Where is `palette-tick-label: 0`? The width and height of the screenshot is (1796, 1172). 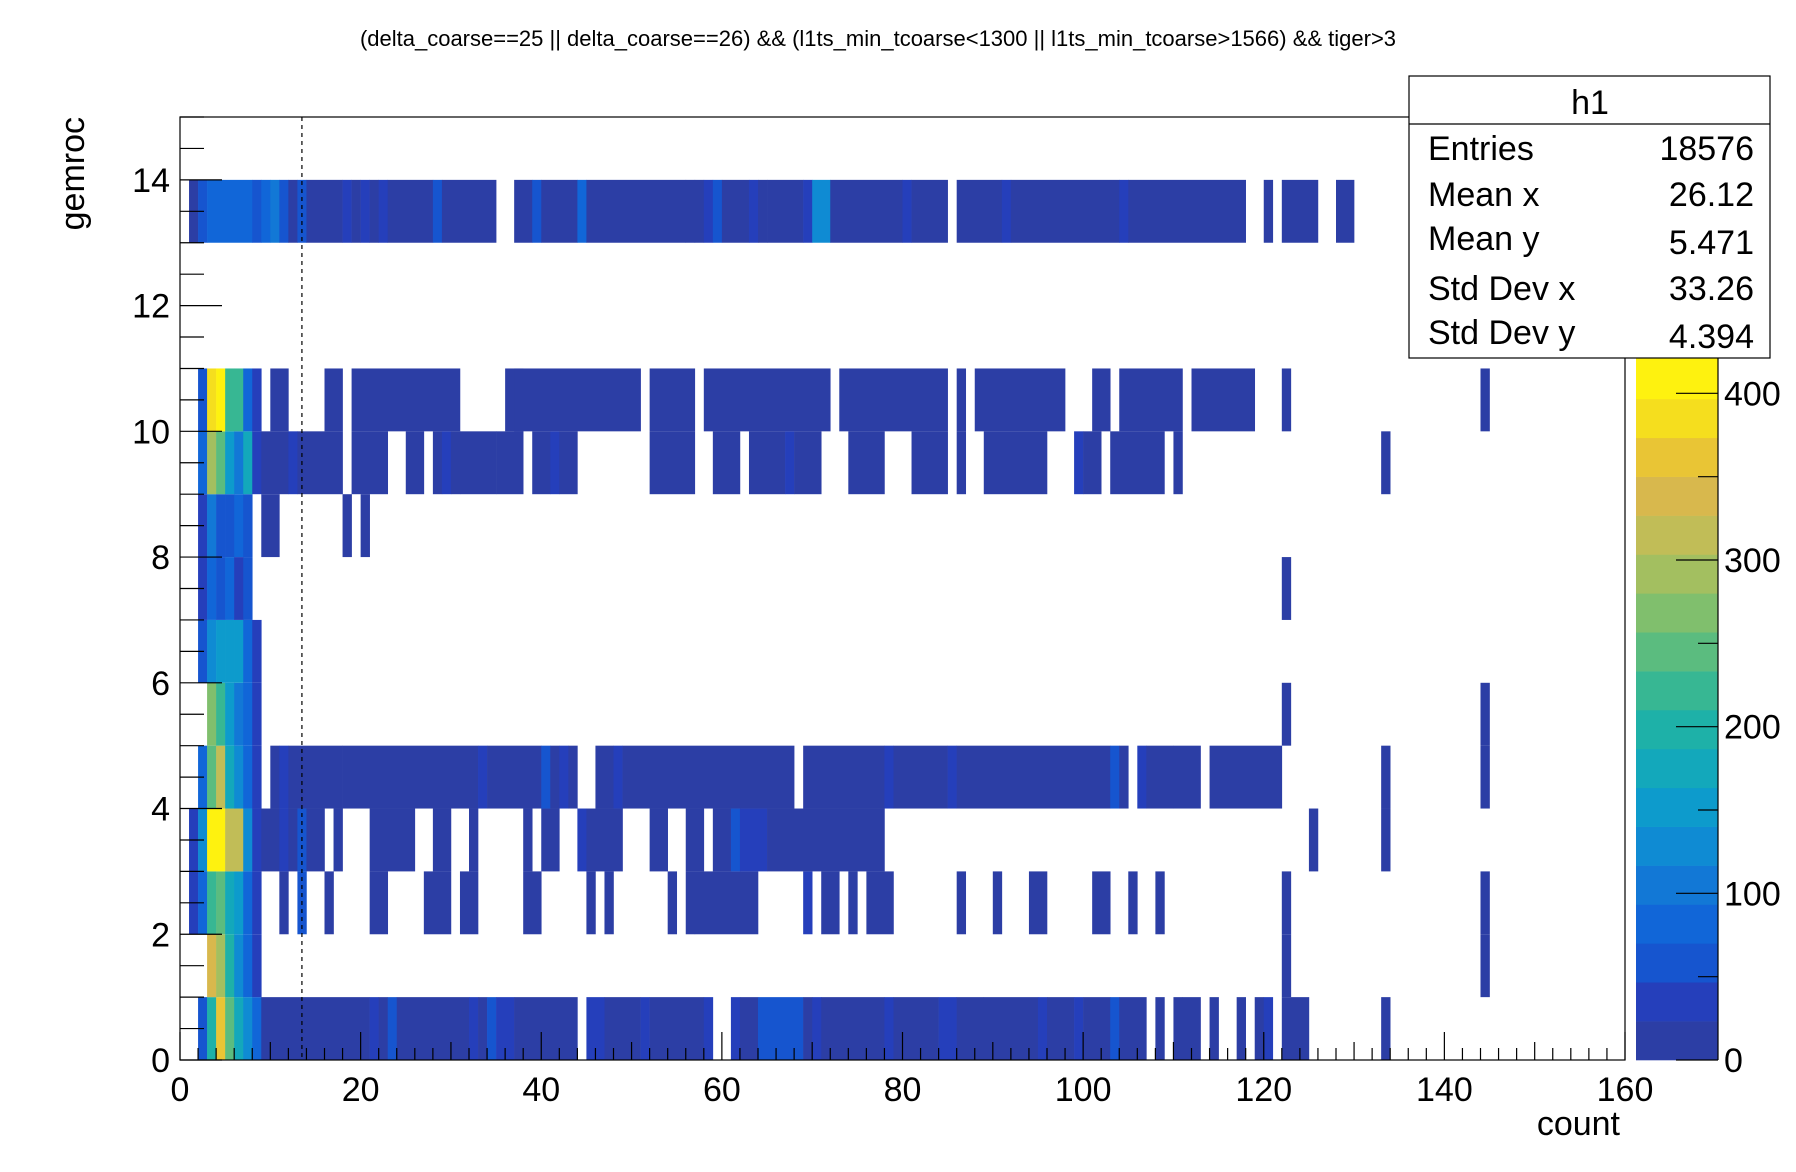
palette-tick-label: 0 is located at coordinates (1733, 1061).